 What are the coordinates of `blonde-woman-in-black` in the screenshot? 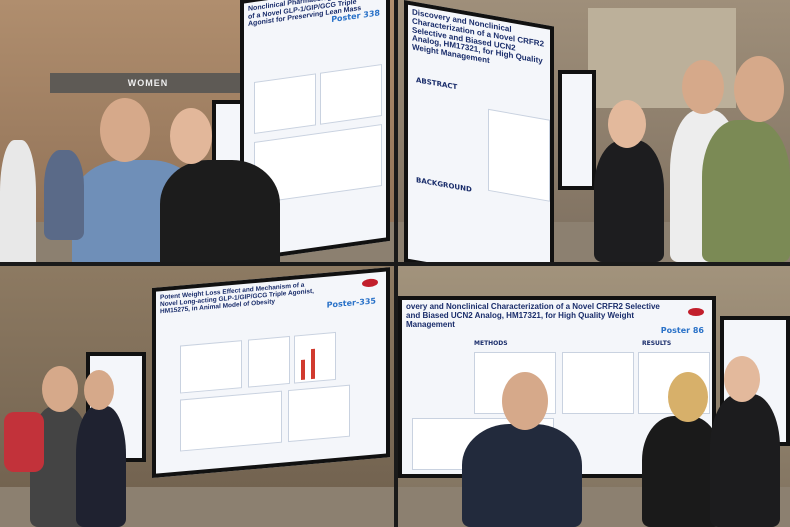 It's located at (682, 471).